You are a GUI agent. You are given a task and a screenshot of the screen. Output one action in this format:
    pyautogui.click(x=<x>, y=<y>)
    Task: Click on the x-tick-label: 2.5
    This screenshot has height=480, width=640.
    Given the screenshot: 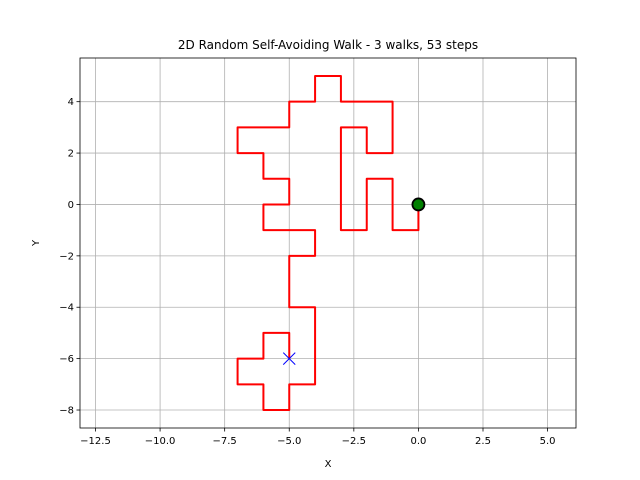 What is the action you would take?
    pyautogui.click(x=483, y=441)
    